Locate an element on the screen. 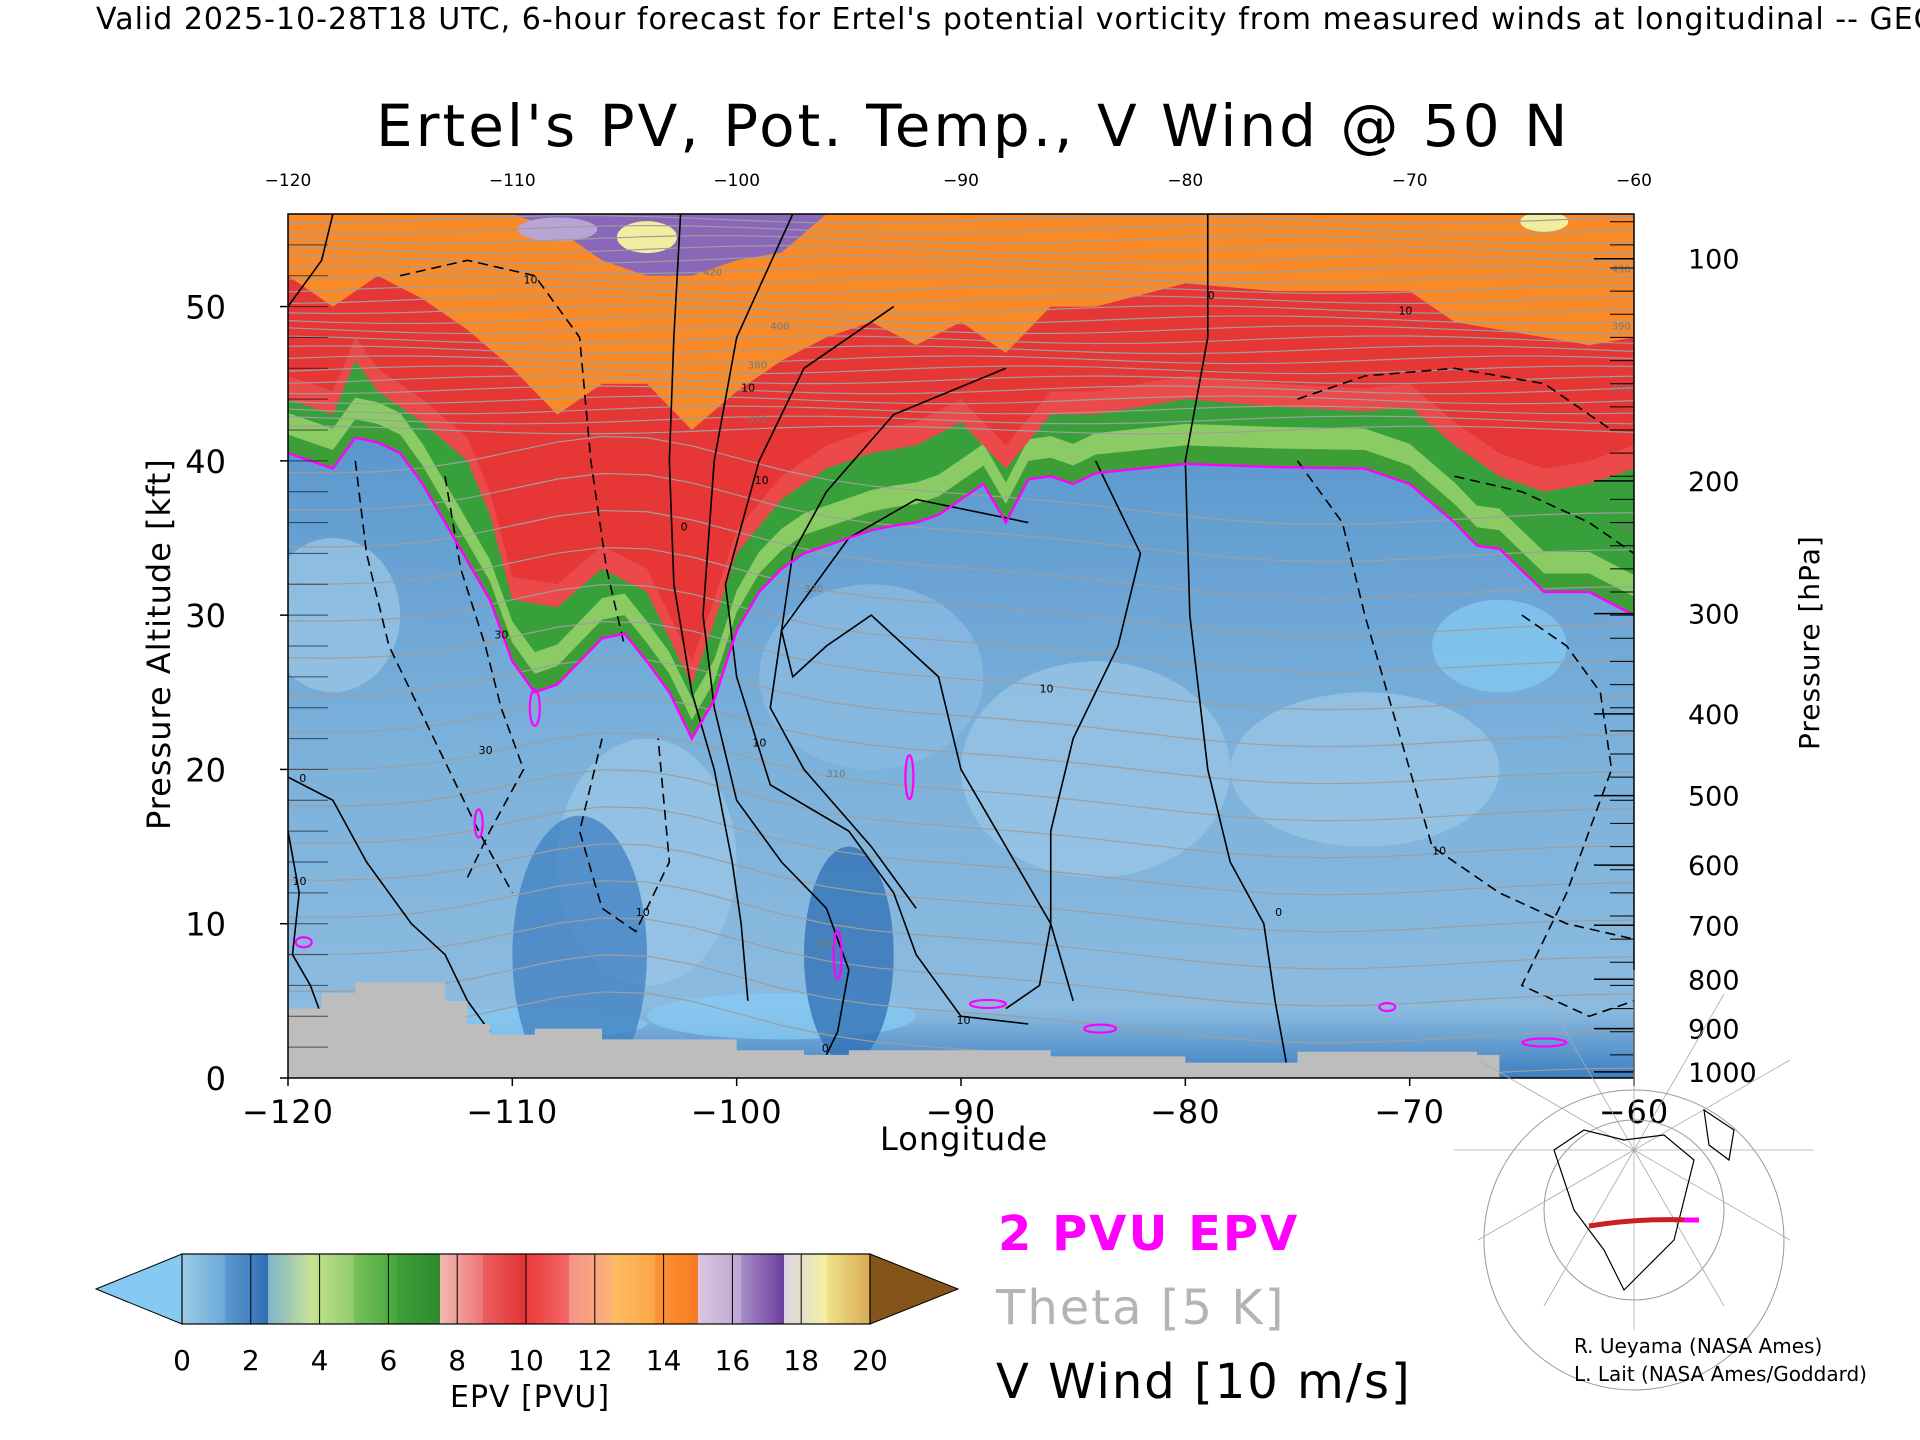 This screenshot has height=1440, width=1920. pv2-contour is located at coordinates (961, 589).